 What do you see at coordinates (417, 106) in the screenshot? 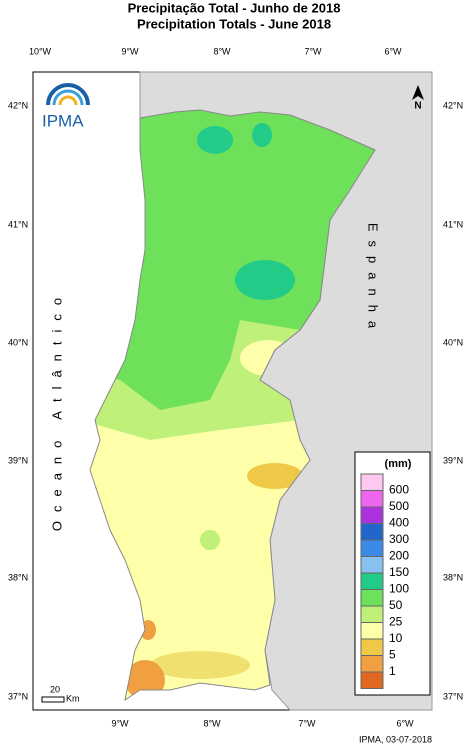
I see `svg-text: N` at bounding box center [417, 106].